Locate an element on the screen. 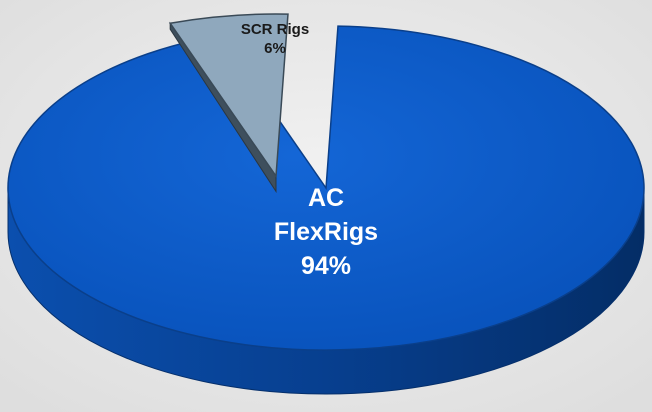  pie-slice-scr-rigs is located at coordinates (228, 96).